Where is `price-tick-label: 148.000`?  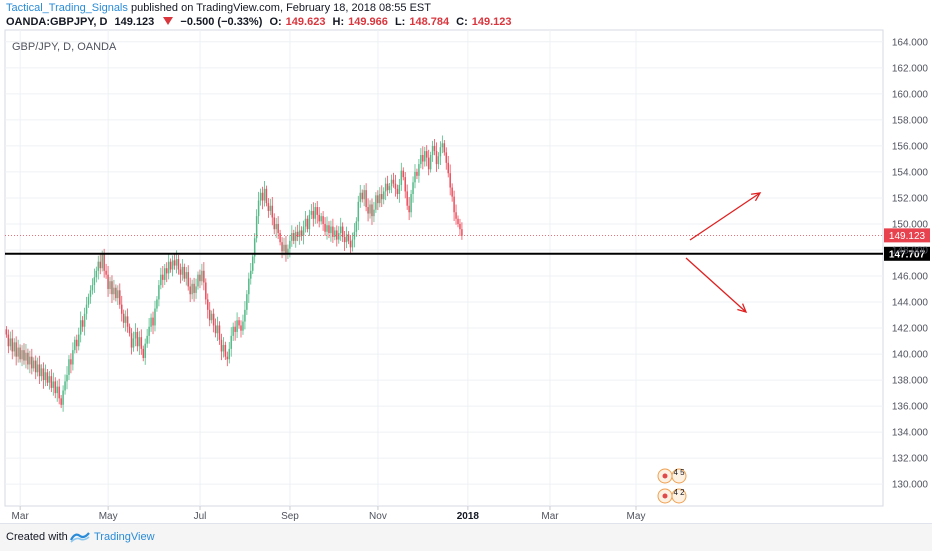 price-tick-label: 148.000 is located at coordinates (910, 250).